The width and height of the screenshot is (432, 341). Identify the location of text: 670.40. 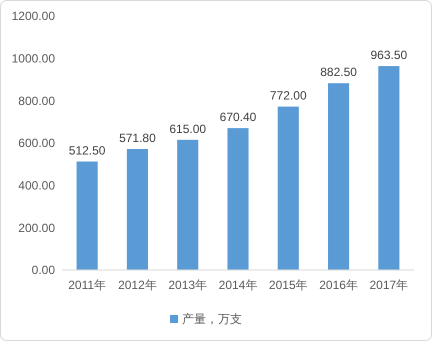
(238, 117).